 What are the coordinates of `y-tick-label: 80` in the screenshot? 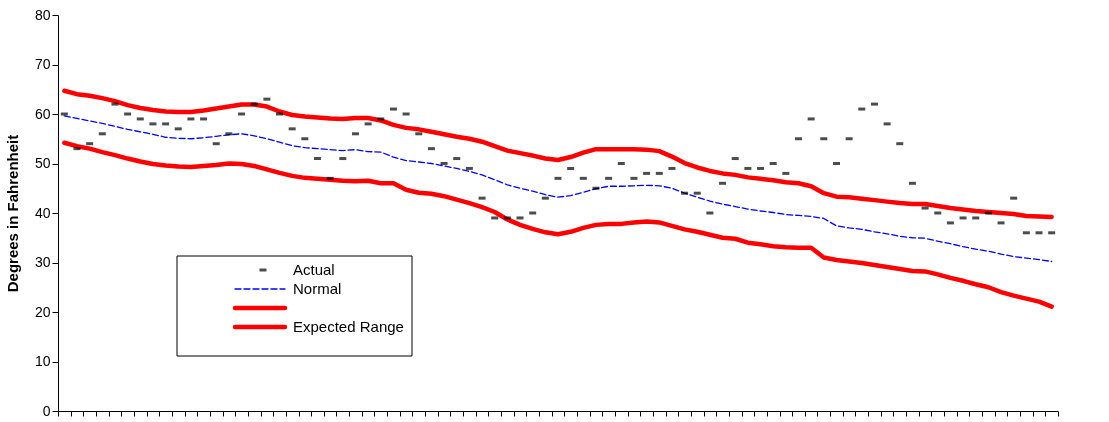 It's located at (42, 14).